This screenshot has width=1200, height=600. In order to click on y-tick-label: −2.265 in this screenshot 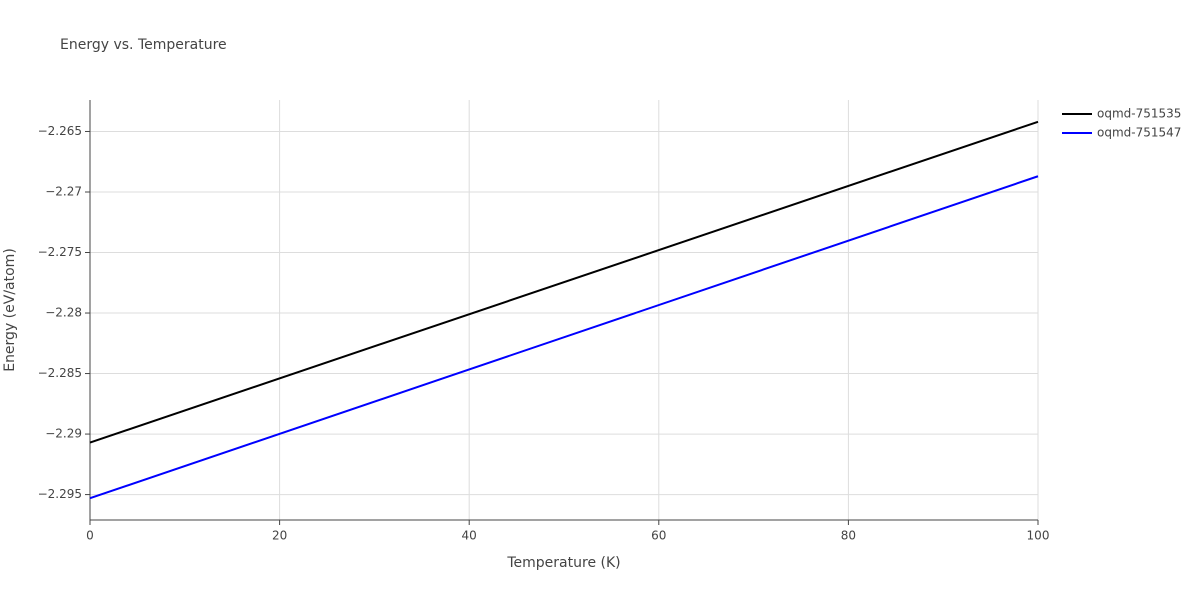, I will do `click(60, 131)`.